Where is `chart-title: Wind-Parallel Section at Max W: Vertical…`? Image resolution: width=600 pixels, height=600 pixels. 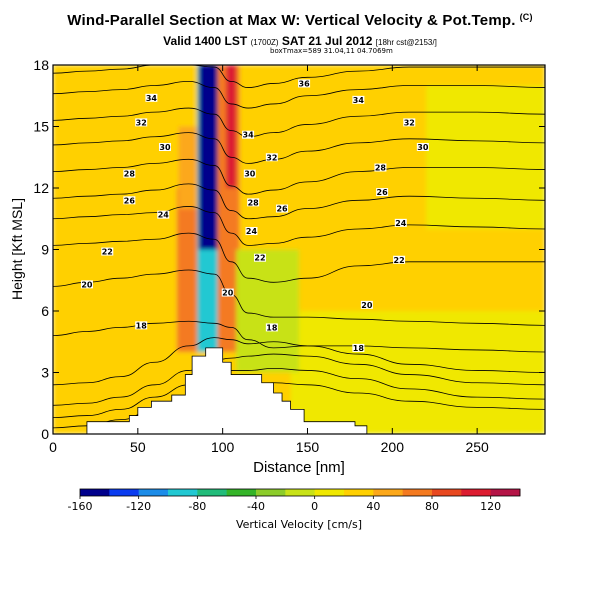 chart-title: Wind-Parallel Section at Max W: Vertical… is located at coordinates (300, 20).